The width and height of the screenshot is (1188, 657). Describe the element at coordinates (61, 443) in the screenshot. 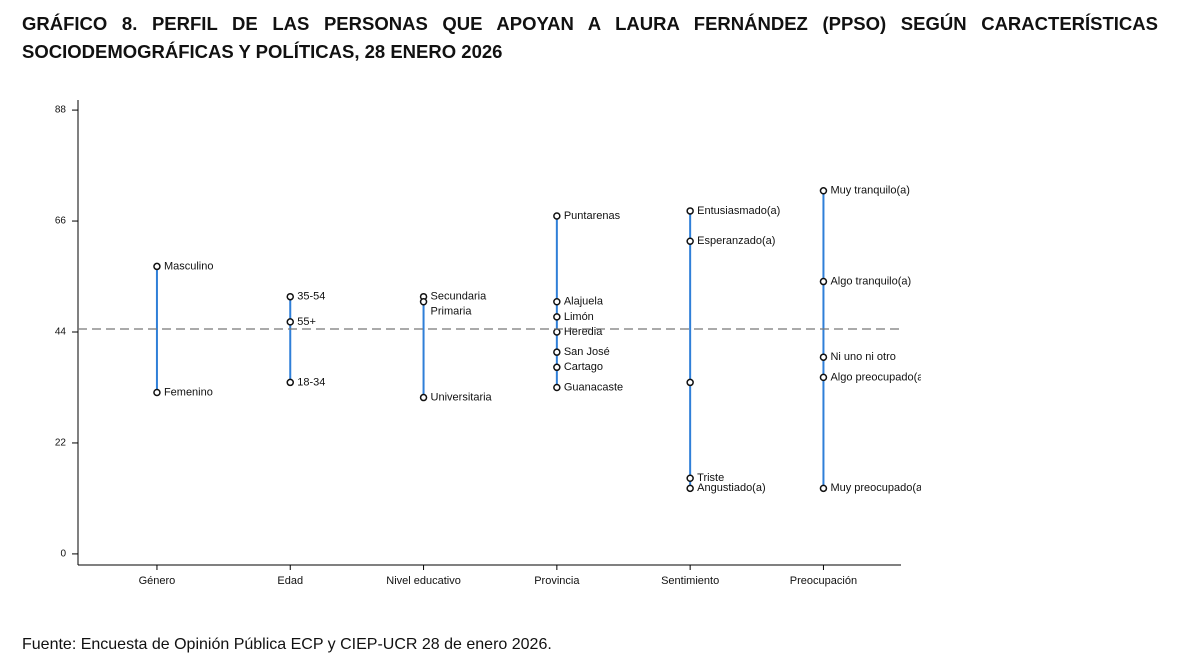

I see `y-tick-label: 22` at that location.